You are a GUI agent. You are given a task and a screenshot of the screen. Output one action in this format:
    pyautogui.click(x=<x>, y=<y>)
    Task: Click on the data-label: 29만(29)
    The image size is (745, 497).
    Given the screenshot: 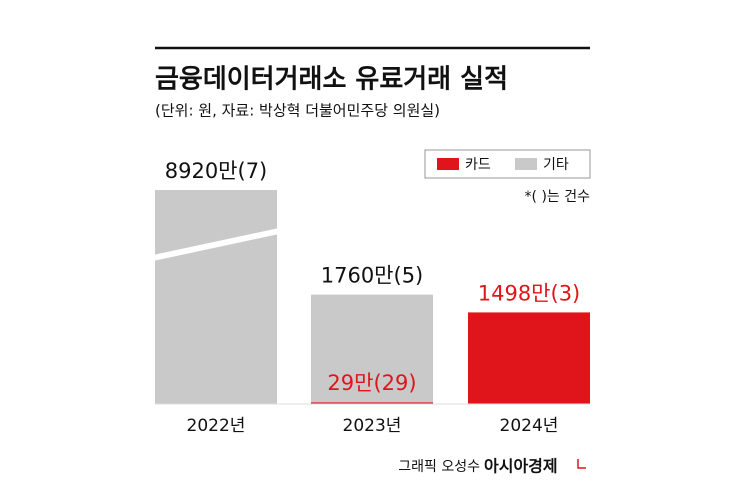 What is the action you would take?
    pyautogui.click(x=371, y=383)
    